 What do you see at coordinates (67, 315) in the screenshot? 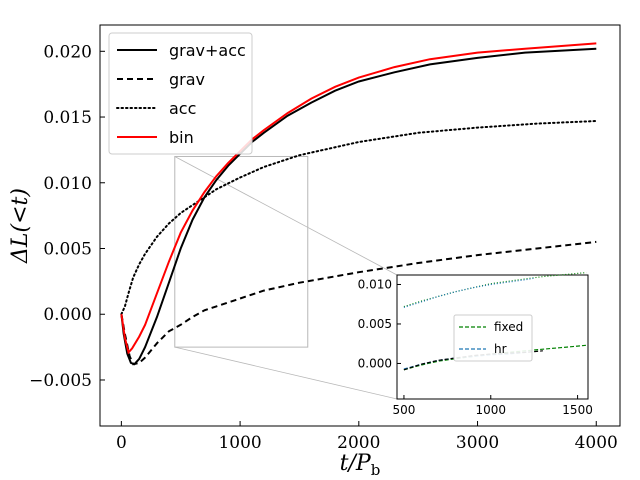
I see `y-tick-label: 0.000` at bounding box center [67, 315].